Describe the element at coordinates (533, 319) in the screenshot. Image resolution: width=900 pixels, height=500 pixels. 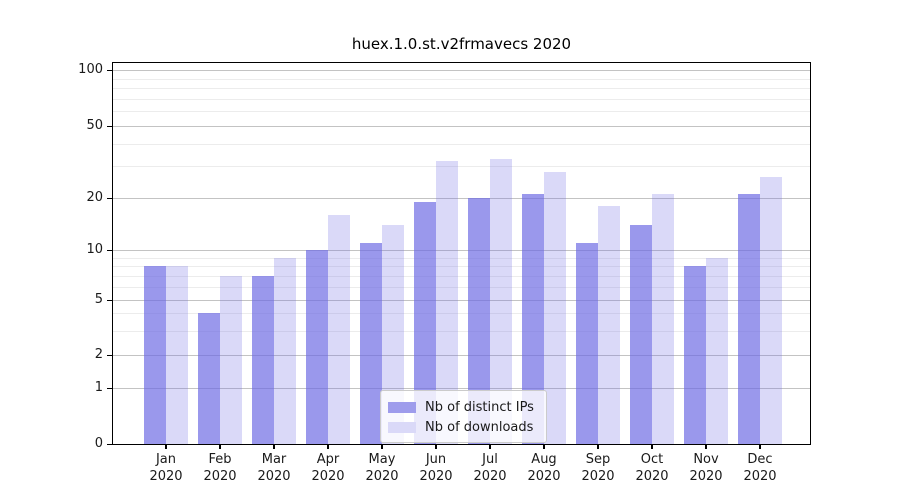
I see `bar-distinct-ips-Aug` at that location.